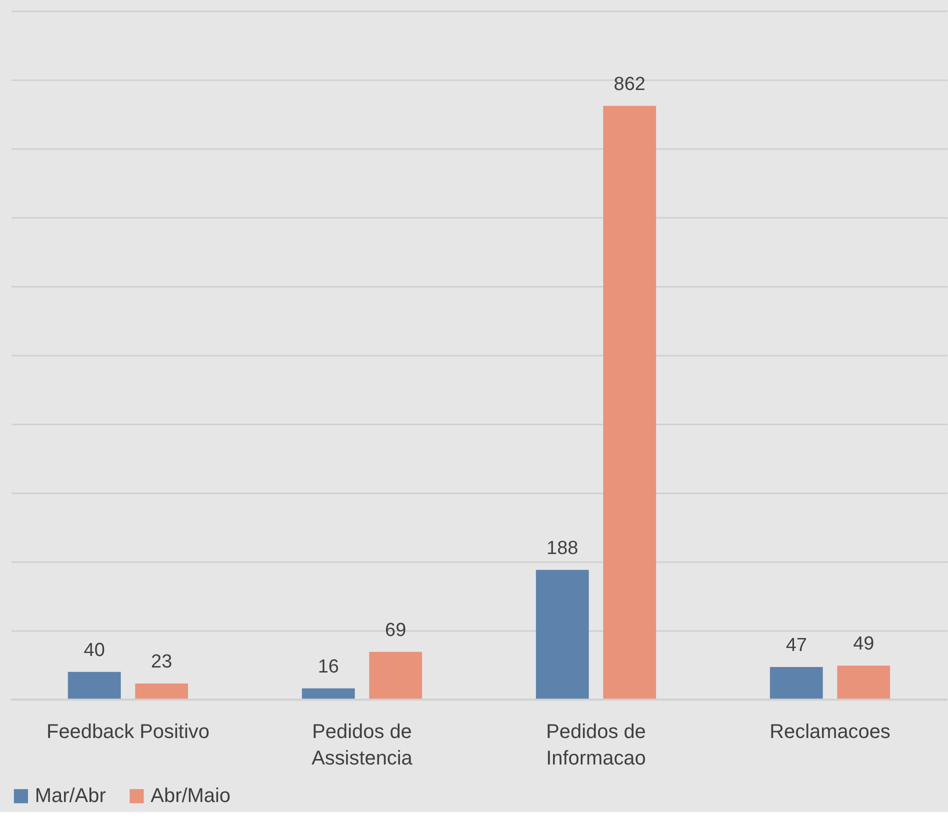 Image resolution: width=948 pixels, height=838 pixels. What do you see at coordinates (596, 745) in the screenshot?
I see `x-tick-label: Pedidos de Informacao` at bounding box center [596, 745].